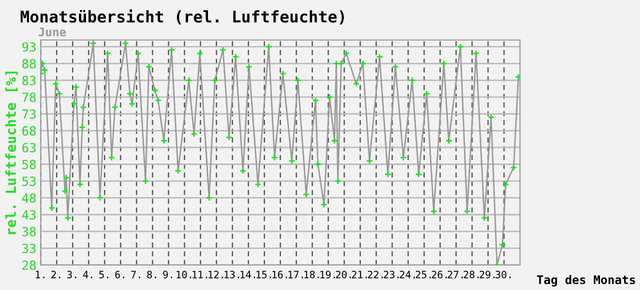 This screenshot has height=290, width=640. I want to click on x-tick-label: 2., so click(55, 274).